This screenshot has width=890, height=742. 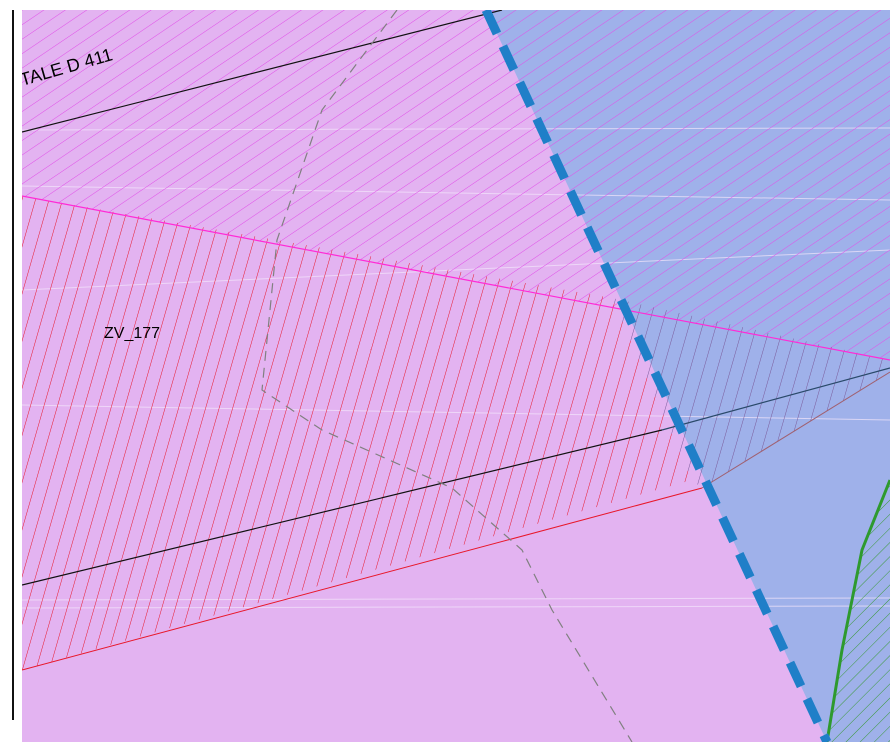 I want to click on zone-dark-hatch, so click(x=751, y=393).